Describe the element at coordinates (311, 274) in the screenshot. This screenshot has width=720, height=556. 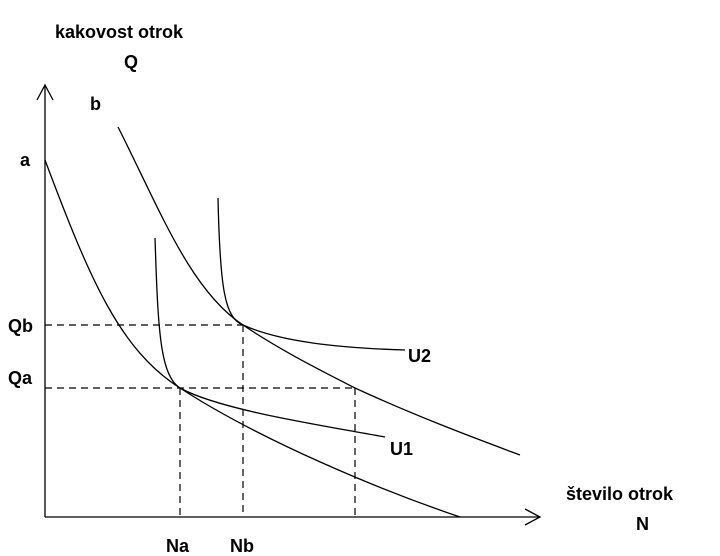
I see `curve-u2` at that location.